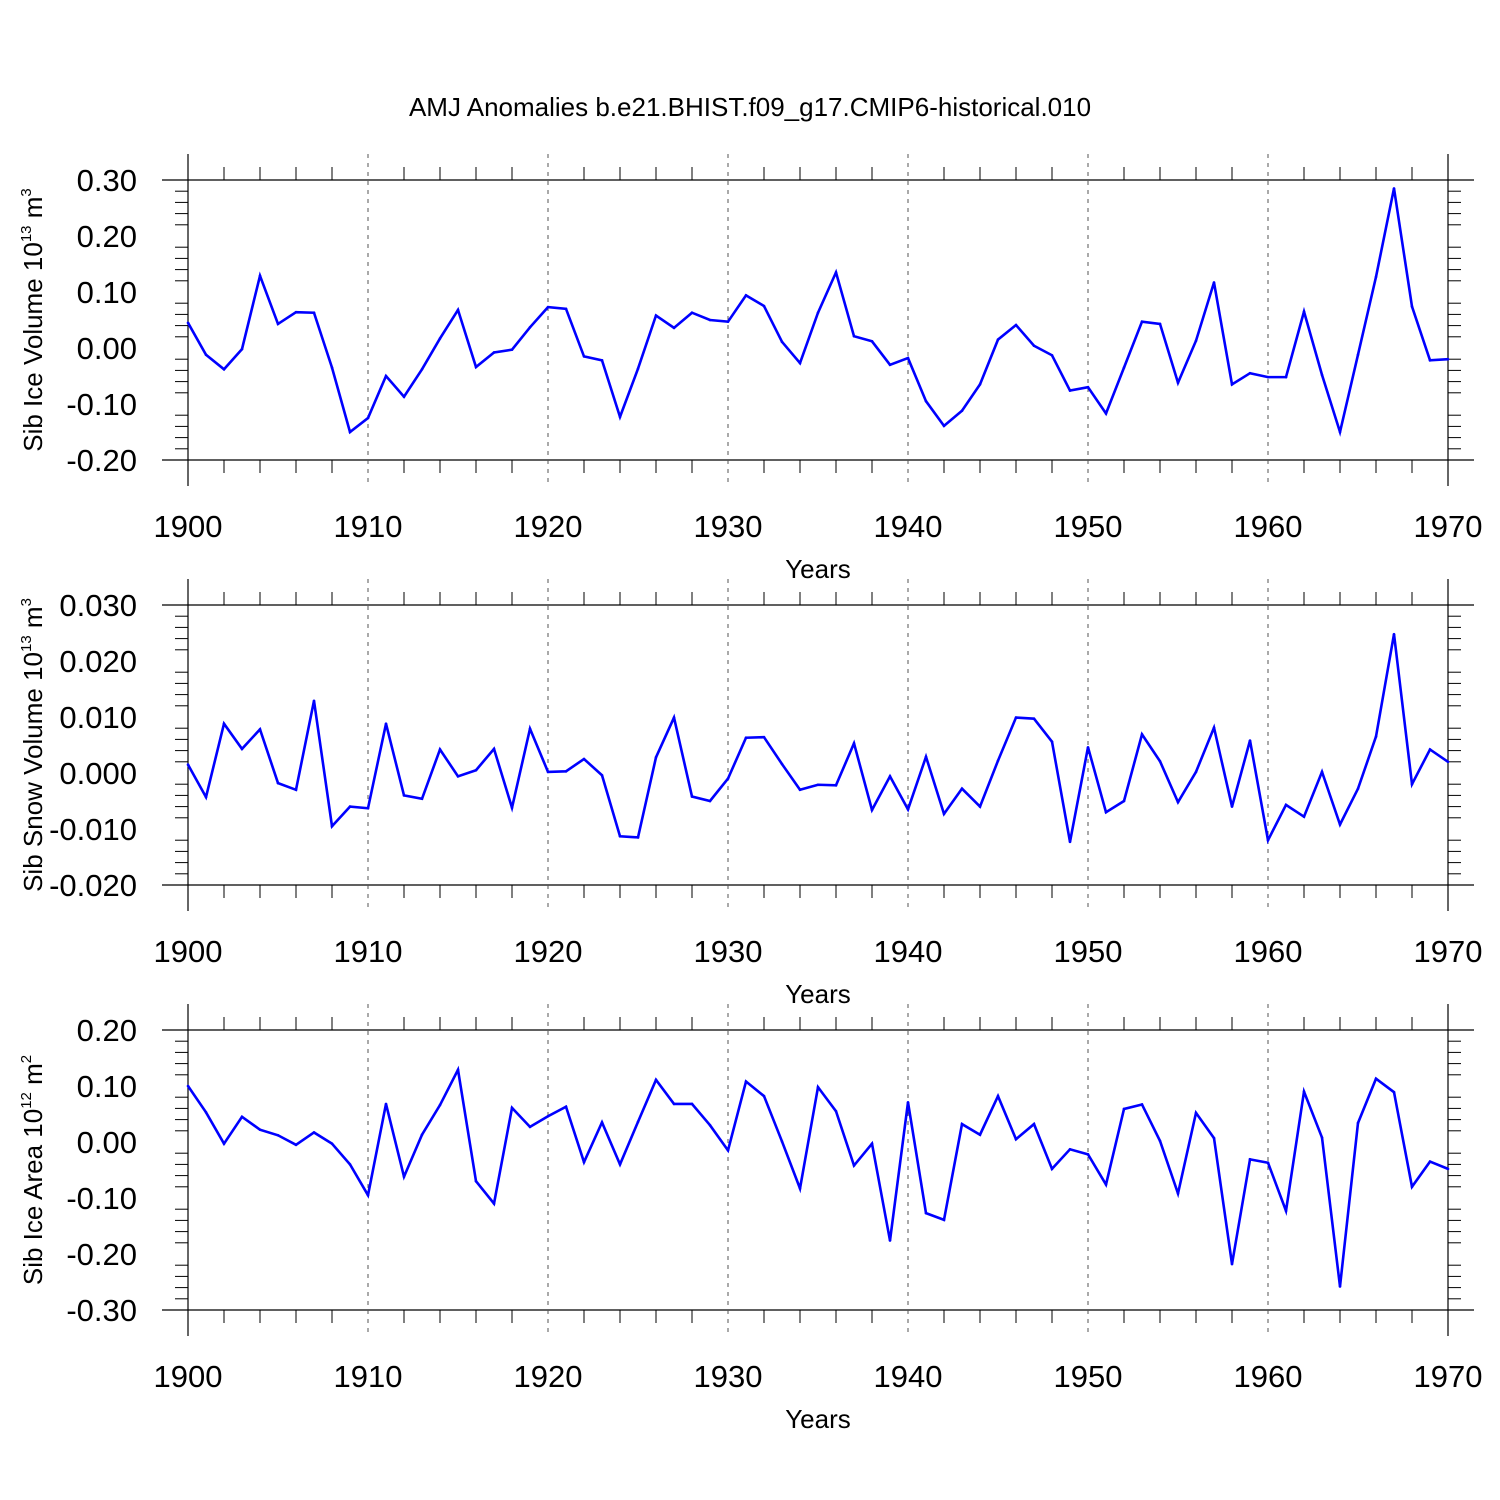 Image resolution: width=1500 pixels, height=1500 pixels. I want to click on x-tick-label: 1960, so click(1268, 951).